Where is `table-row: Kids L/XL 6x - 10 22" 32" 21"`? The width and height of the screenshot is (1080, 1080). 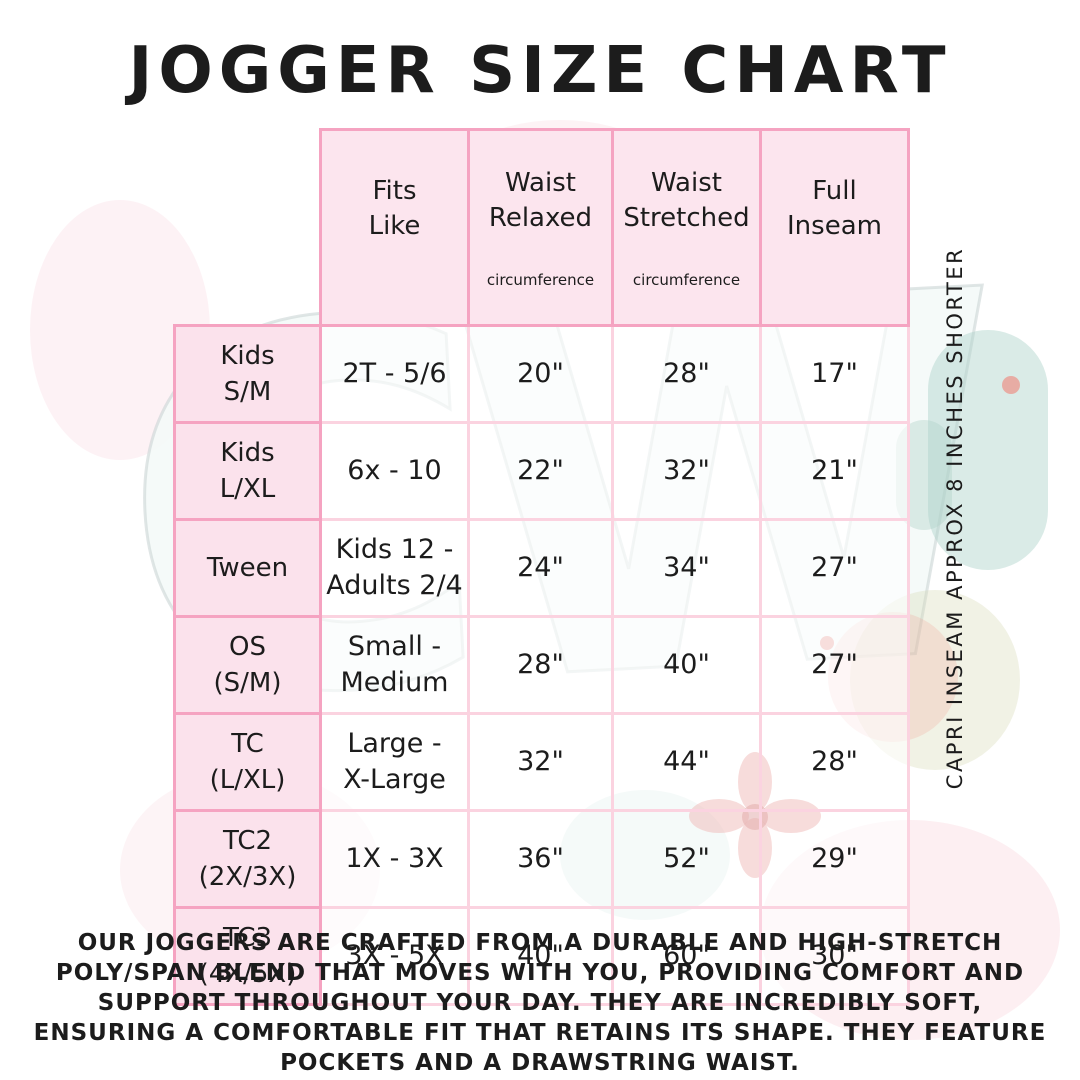 table-row: Kids L/XL 6x - 10 22" 32" 21" is located at coordinates (541, 470).